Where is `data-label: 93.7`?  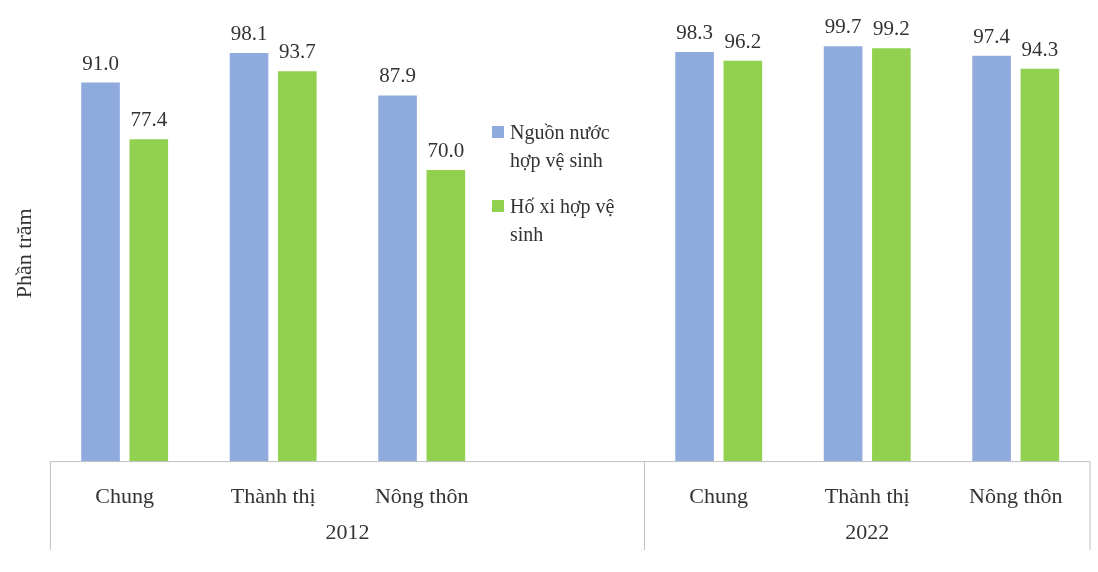 data-label: 93.7 is located at coordinates (297, 51).